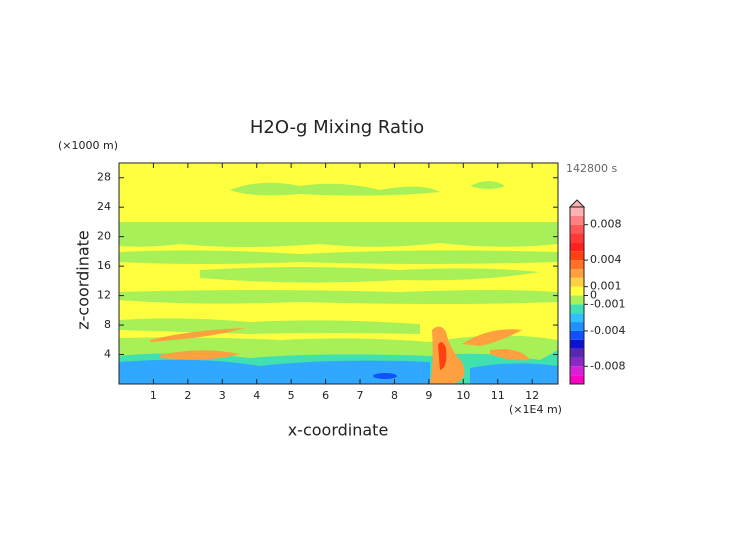 Image resolution: width=752 pixels, height=536 pixels. I want to click on x-tick-label: 12, so click(532, 395).